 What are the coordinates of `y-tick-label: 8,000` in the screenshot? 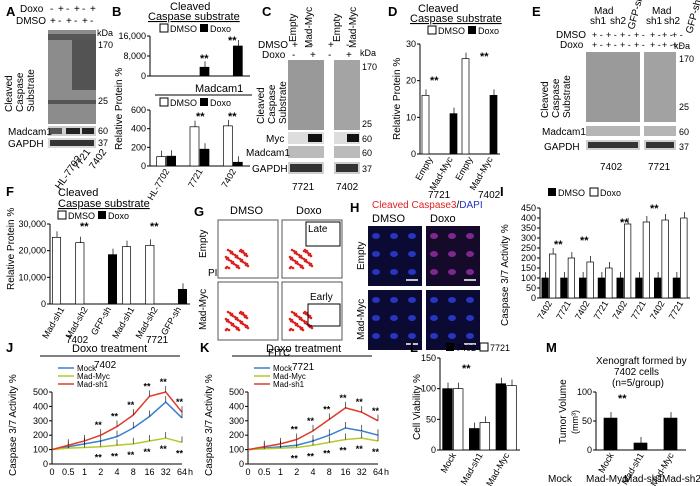 It's located at (134, 56).